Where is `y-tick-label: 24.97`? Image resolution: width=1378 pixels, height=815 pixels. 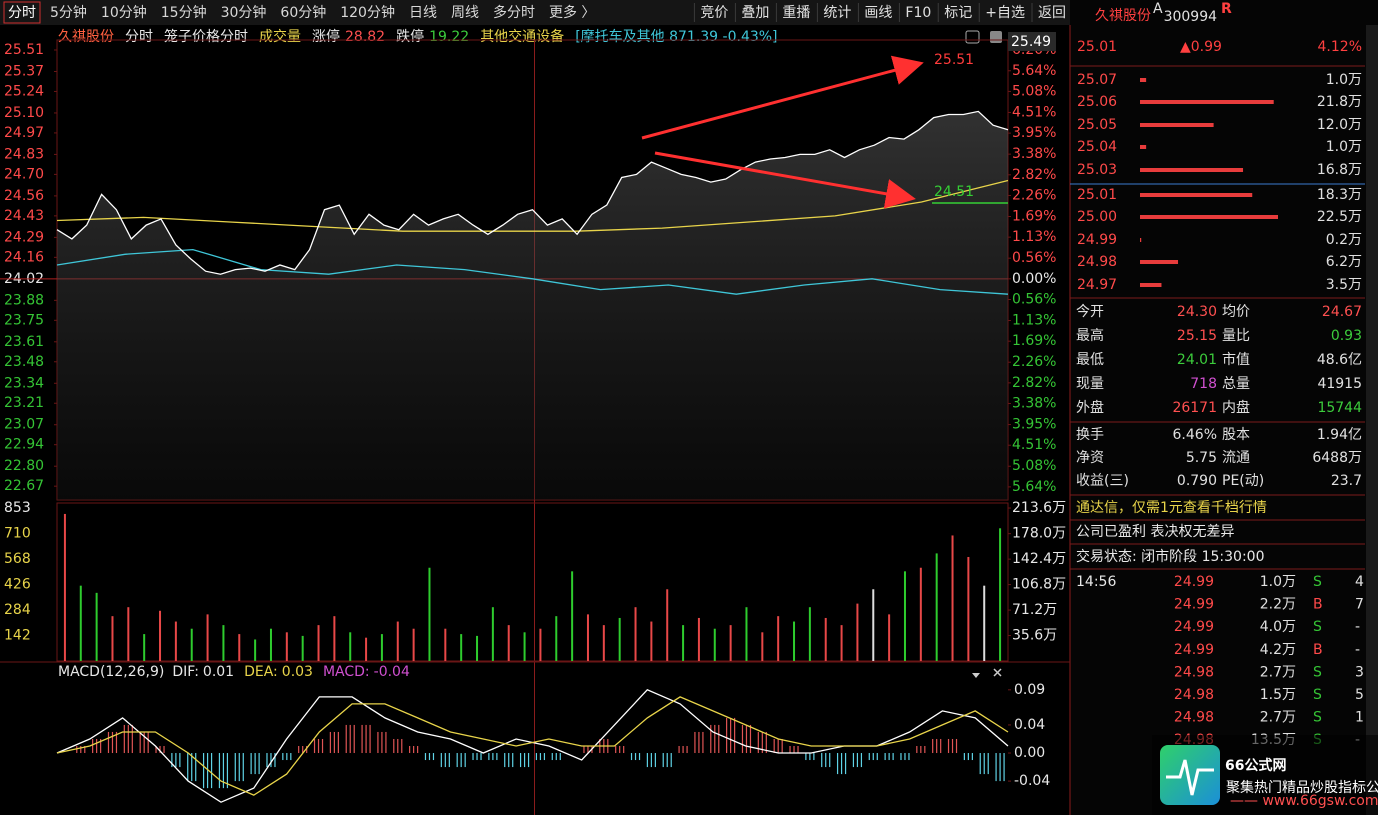 y-tick-label: 24.97 is located at coordinates (24, 133).